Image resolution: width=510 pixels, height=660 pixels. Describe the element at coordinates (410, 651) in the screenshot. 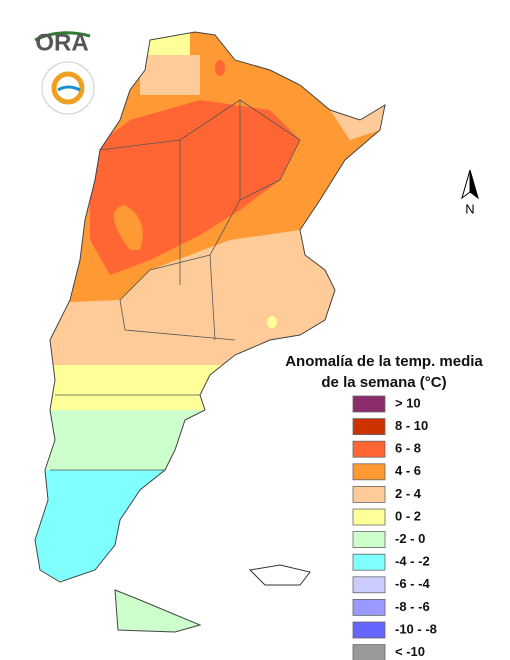

I see `legend-label: < -10` at that location.